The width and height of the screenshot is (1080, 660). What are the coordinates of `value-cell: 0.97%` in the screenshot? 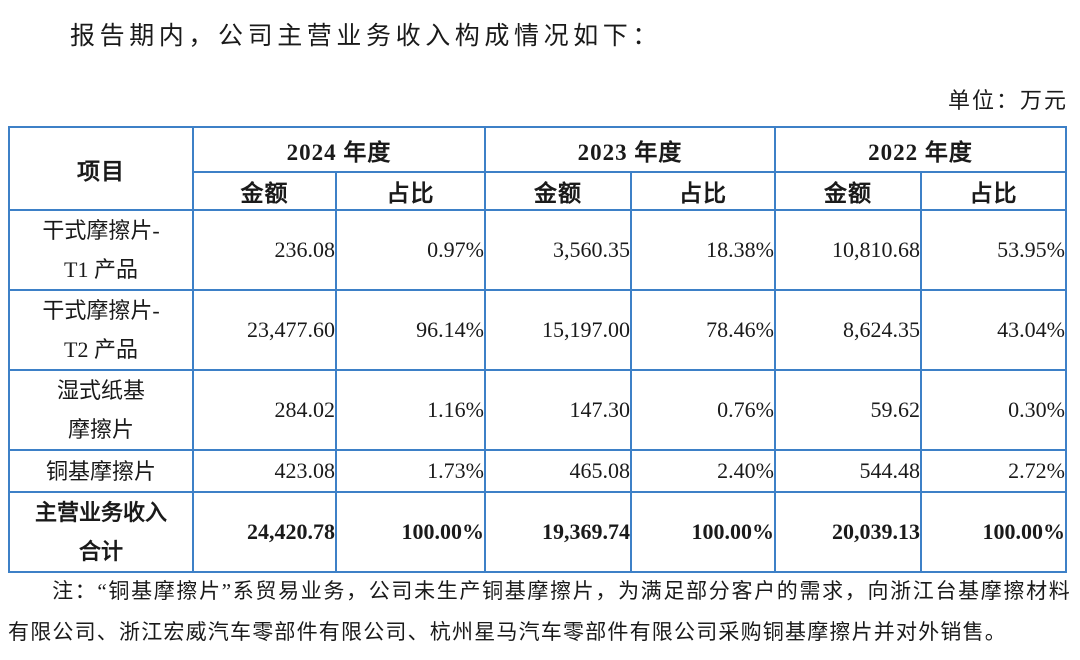 It's located at (410, 250).